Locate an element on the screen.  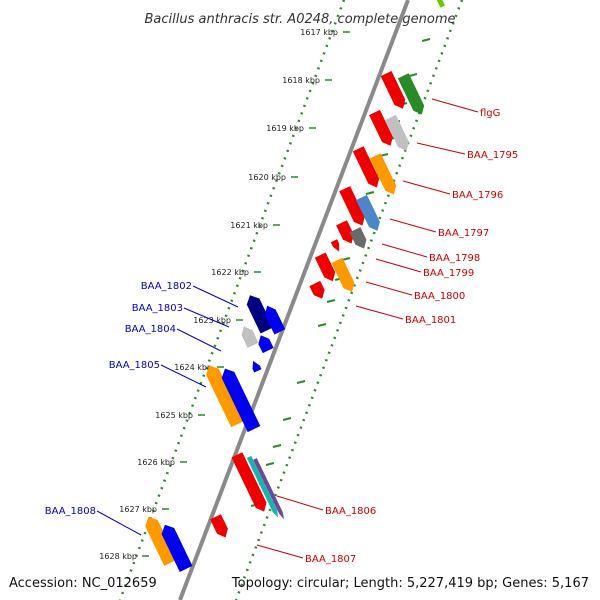
kbp-tick-label: 1624 kbp is located at coordinates (193, 367).